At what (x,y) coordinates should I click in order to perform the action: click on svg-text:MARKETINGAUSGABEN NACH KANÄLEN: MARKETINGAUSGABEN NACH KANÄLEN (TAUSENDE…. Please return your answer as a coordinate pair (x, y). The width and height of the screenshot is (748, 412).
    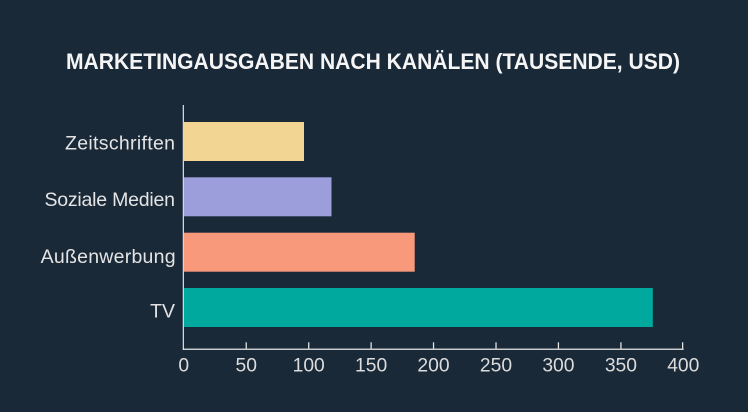
    Looking at the image, I should click on (373, 61).